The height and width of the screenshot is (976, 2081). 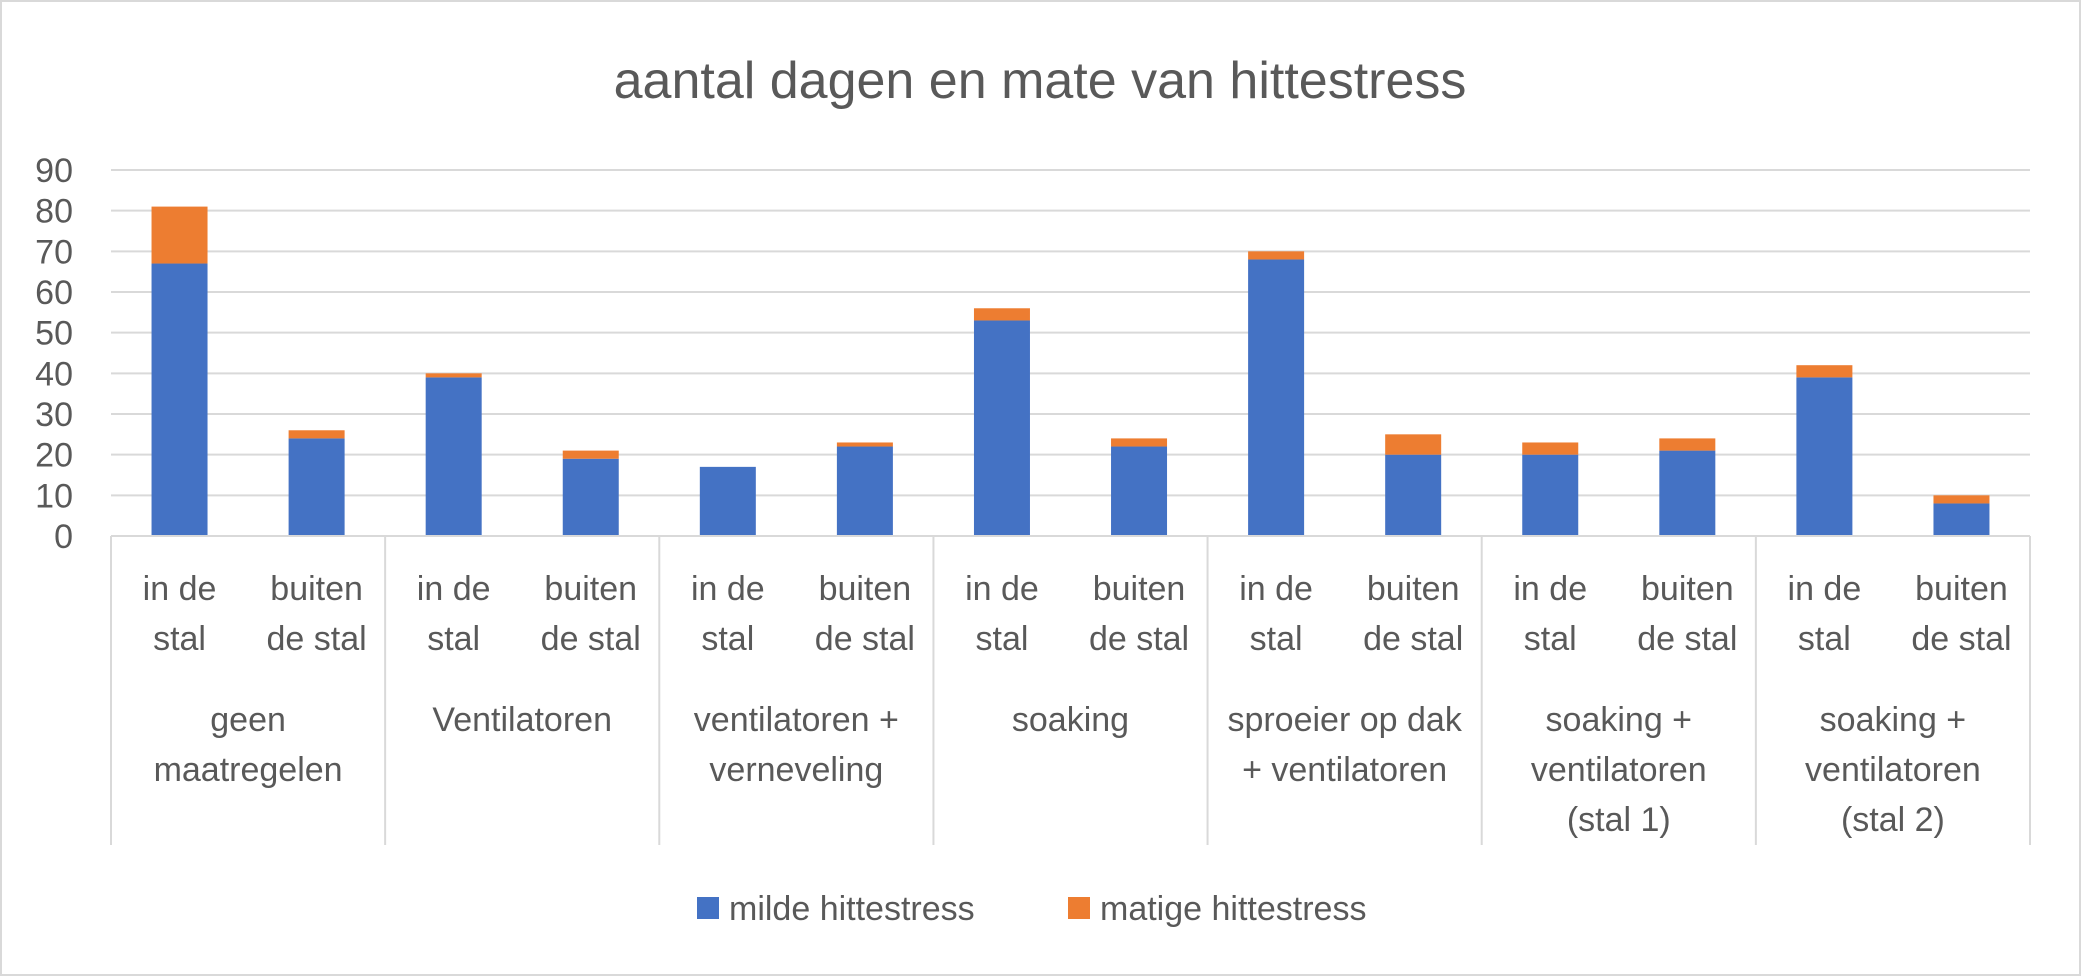 I want to click on x-group-label: geen maatregelen, so click(x=248, y=745).